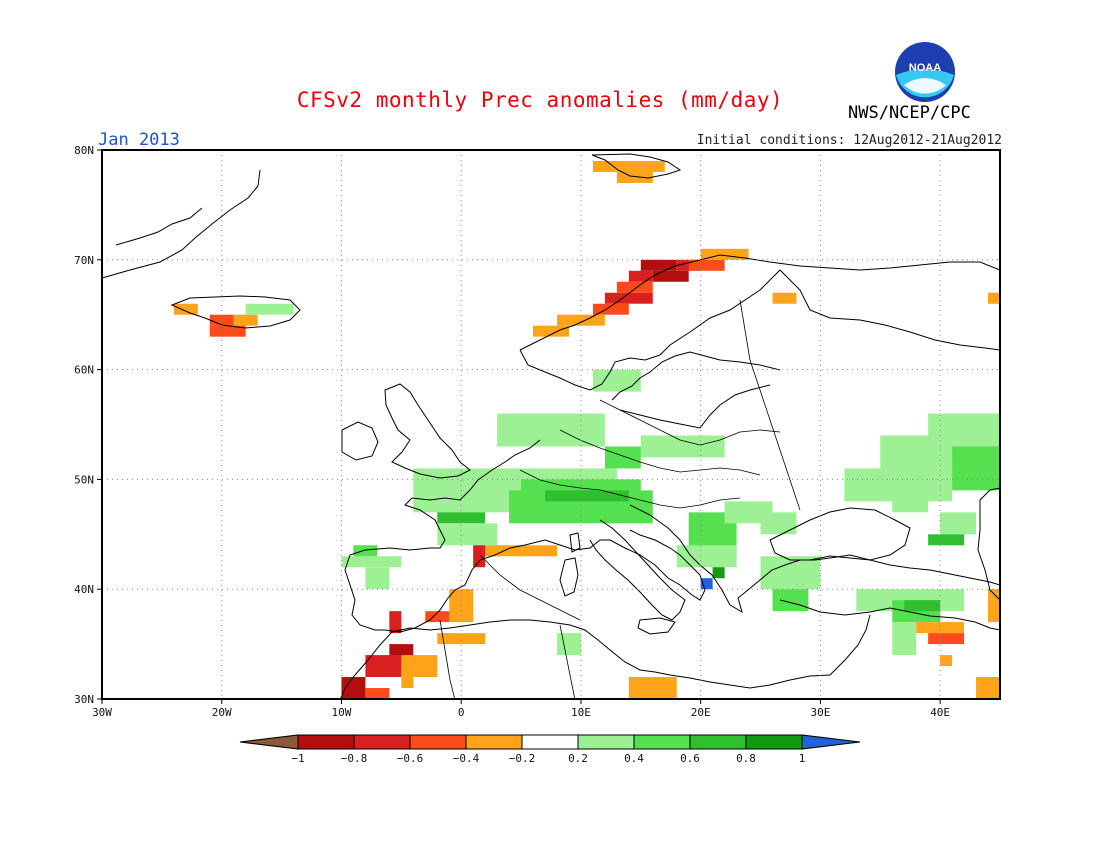 The width and height of the screenshot is (1100, 850). I want to click on initial-conditions: Initial conditions: 12Aug2012-21Aug2012, so click(849, 140).